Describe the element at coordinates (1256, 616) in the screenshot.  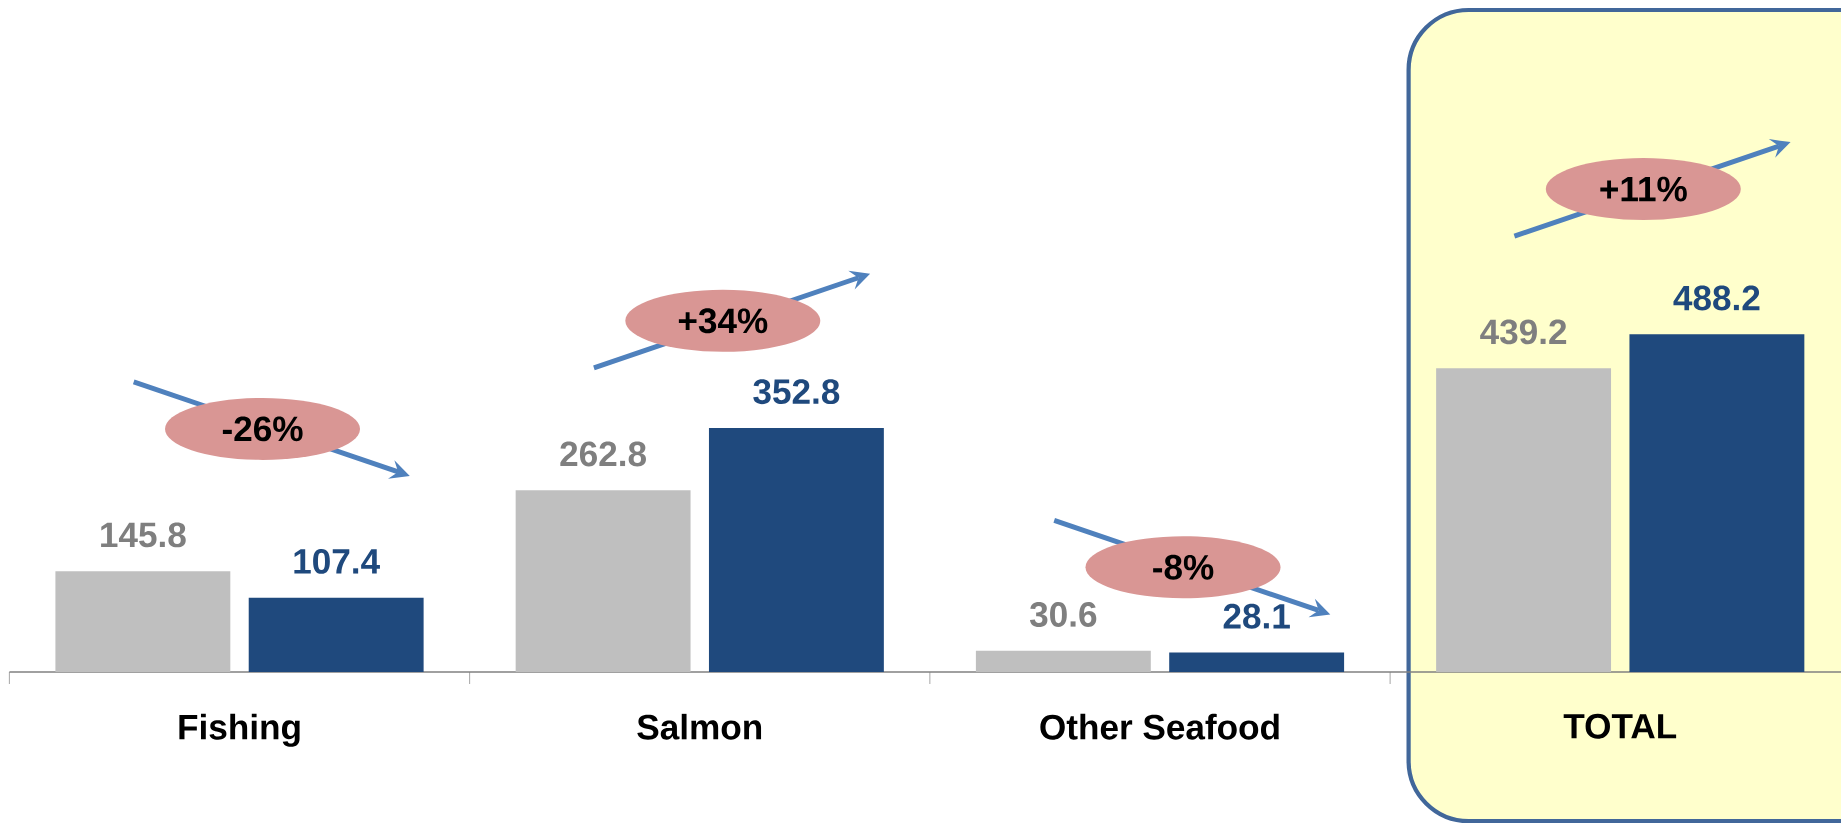
I see `data-label: 28.1` at that location.